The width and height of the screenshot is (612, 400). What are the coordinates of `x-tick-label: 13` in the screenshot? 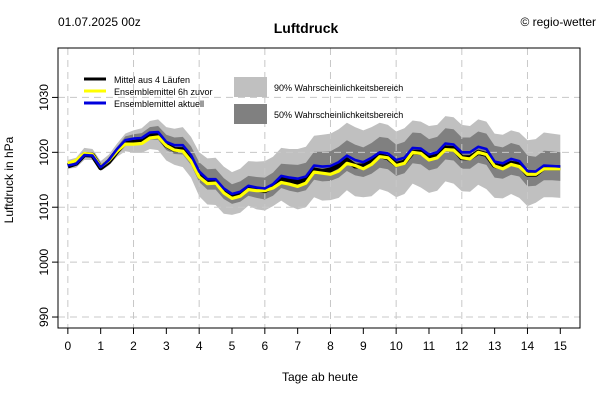 It's located at (495, 346).